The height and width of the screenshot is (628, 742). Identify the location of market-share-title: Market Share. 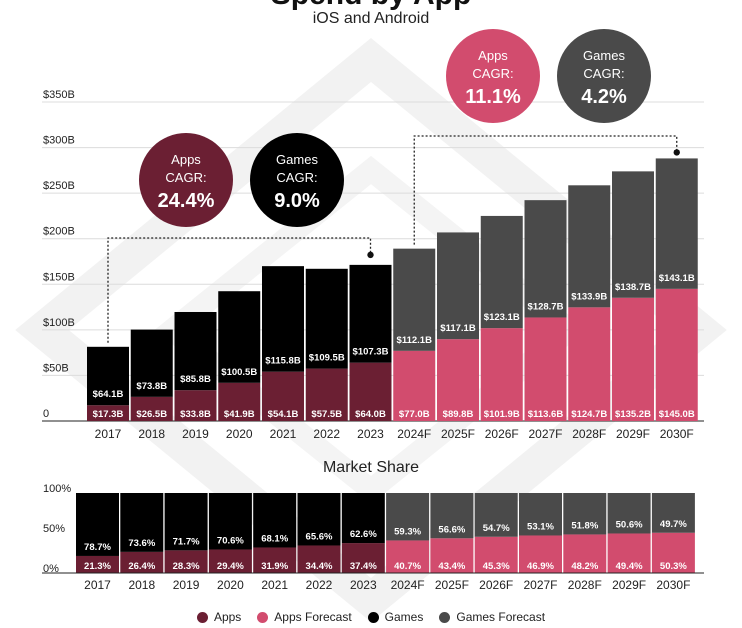
(371, 467).